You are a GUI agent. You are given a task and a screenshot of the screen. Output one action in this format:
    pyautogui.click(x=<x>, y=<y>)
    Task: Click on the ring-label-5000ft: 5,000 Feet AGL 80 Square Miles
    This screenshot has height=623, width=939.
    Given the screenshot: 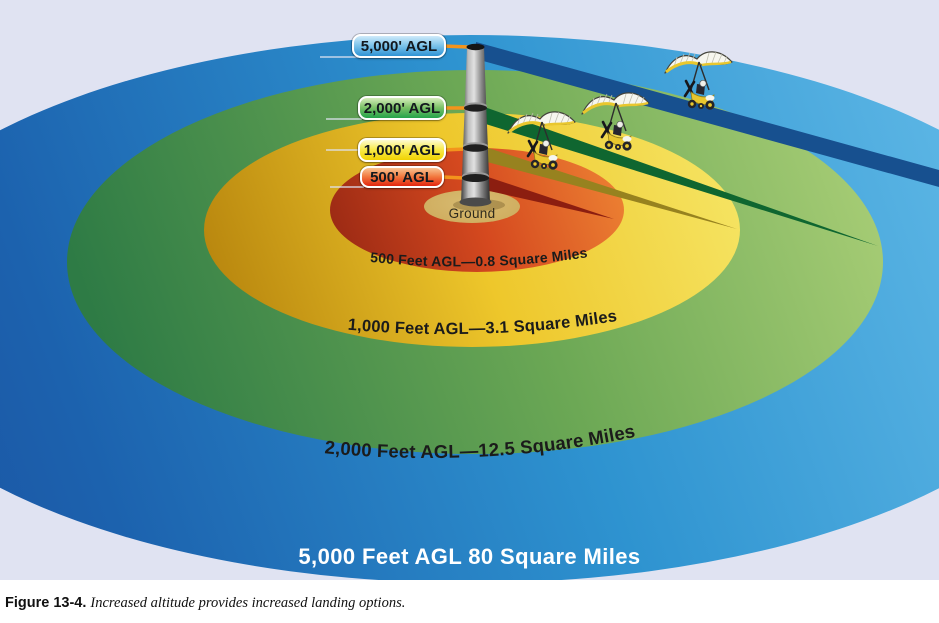 What is the action you would take?
    pyautogui.click(x=469, y=556)
    